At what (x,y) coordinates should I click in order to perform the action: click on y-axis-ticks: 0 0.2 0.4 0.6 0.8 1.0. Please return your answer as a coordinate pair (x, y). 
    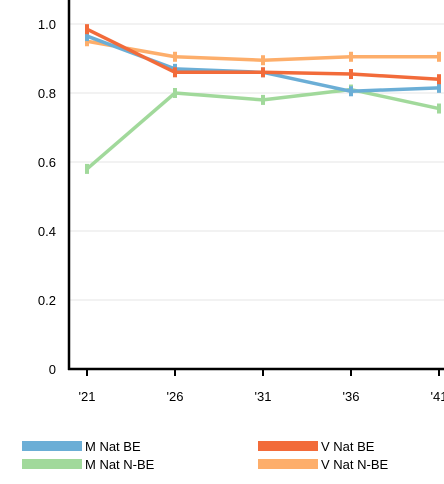
    Looking at the image, I should click on (47, 197).